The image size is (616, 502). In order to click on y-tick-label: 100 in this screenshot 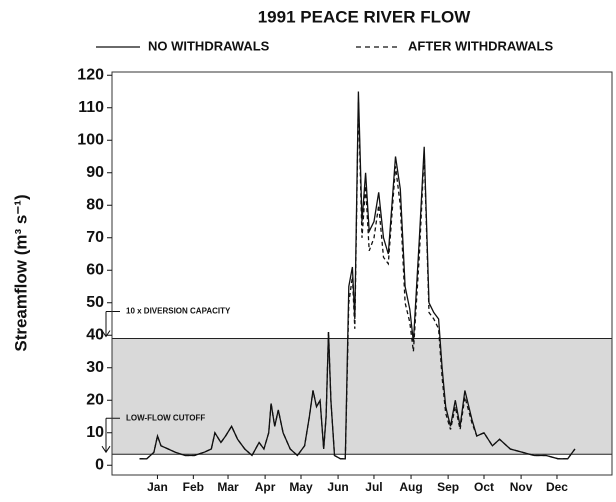, I will do `click(90, 139)`.